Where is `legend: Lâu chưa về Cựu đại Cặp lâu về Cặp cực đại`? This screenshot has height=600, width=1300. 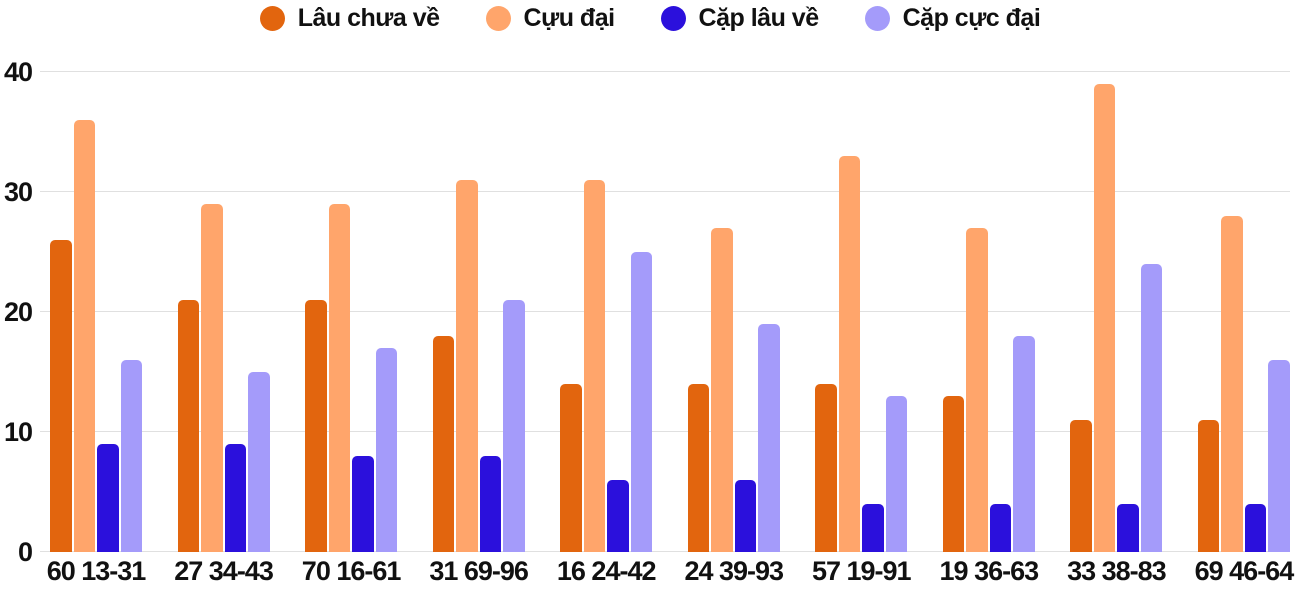
legend: Lâu chưa về Cựu đại Cặp lâu về Cặp cực đại is located at coordinates (650, 18).